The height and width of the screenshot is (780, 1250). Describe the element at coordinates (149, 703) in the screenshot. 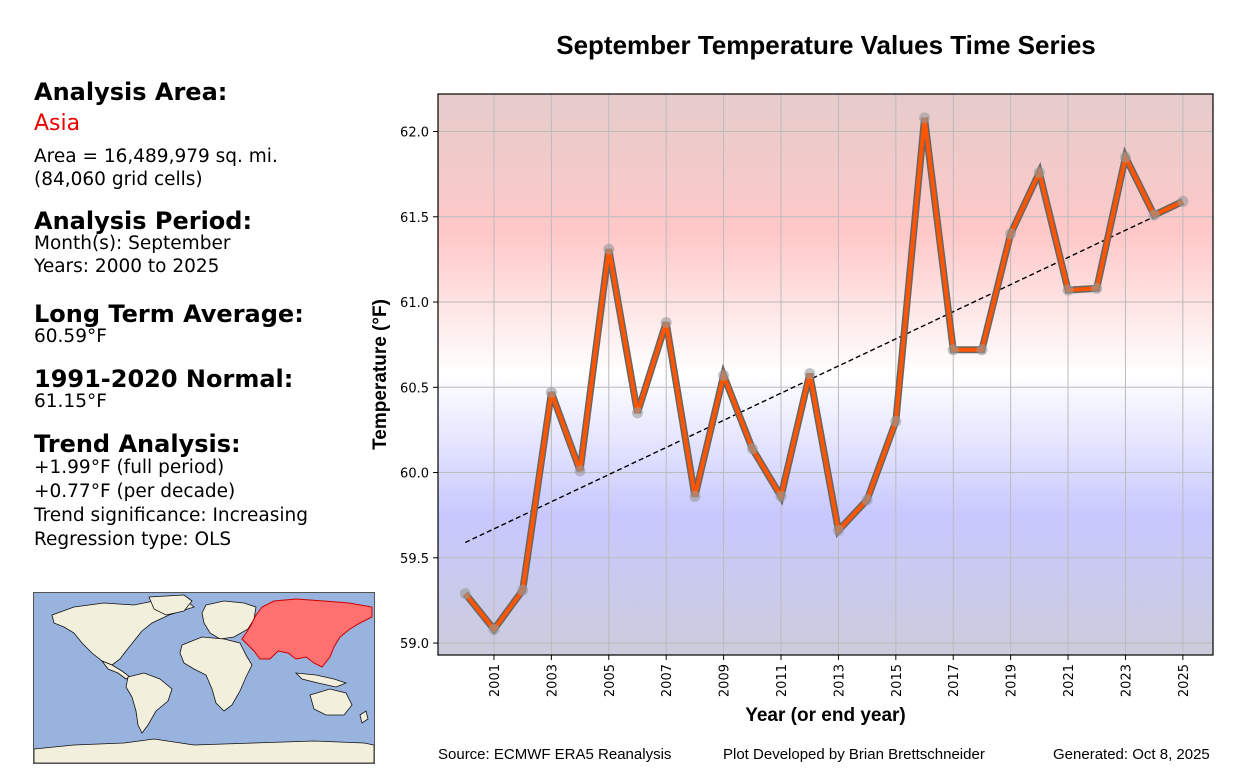

I see `map-south-america` at that location.